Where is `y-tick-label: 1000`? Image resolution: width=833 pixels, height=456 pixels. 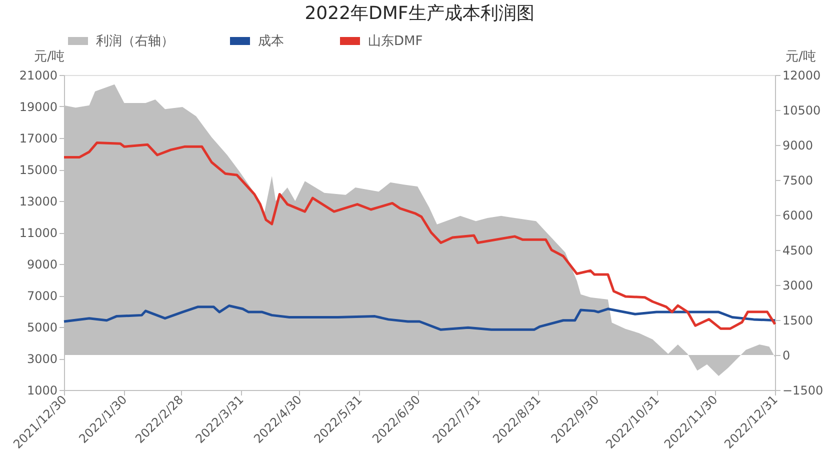
y-tick-label: 1000 is located at coordinates (42, 391).